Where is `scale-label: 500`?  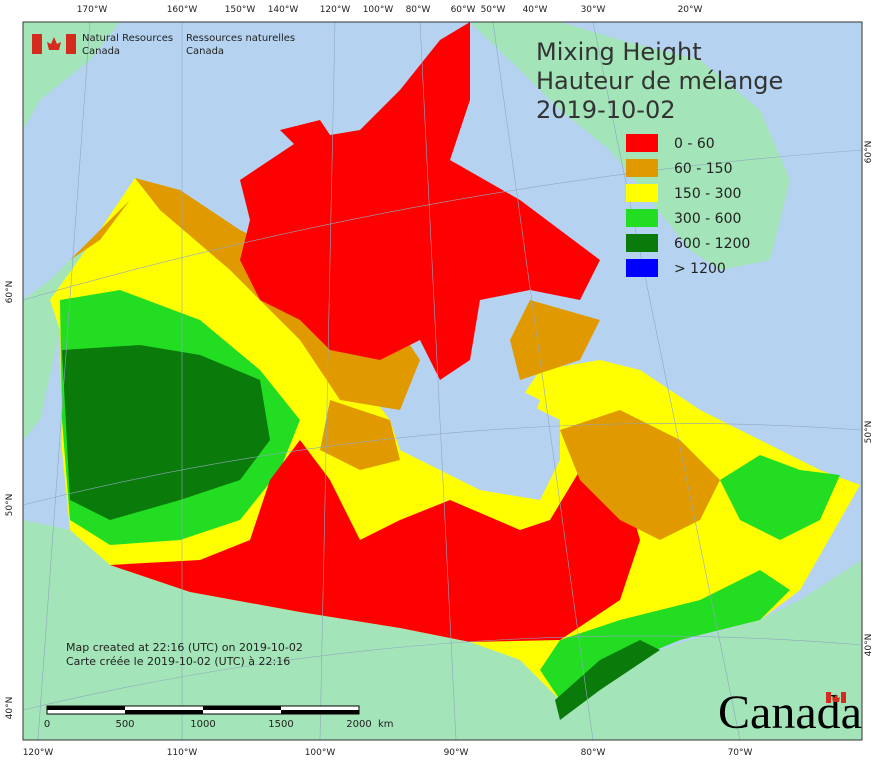 scale-label: 500 is located at coordinates (124, 724).